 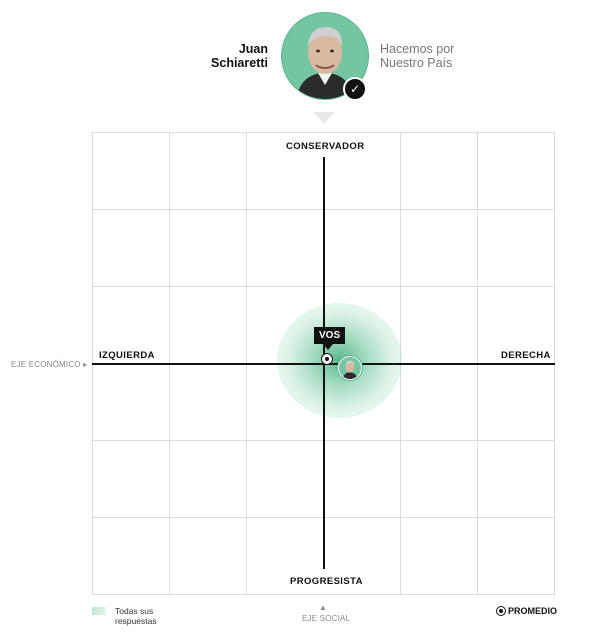 I want to click on candidate-position-marker, so click(x=350, y=368).